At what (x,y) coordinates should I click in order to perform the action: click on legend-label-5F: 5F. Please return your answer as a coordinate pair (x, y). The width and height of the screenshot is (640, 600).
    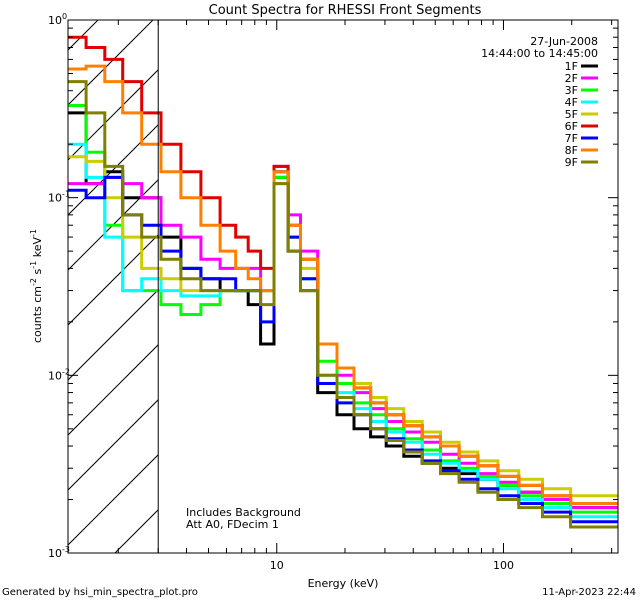
    Looking at the image, I should click on (571, 114).